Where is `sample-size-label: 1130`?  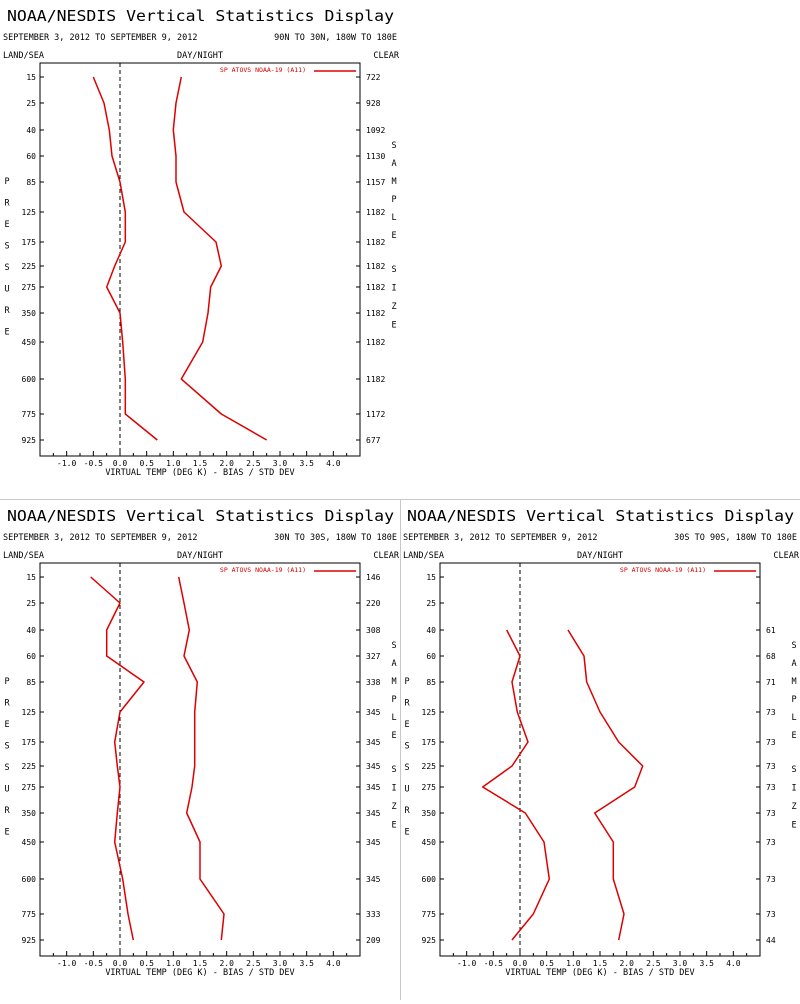
sample-size-label: 1130 is located at coordinates (375, 156).